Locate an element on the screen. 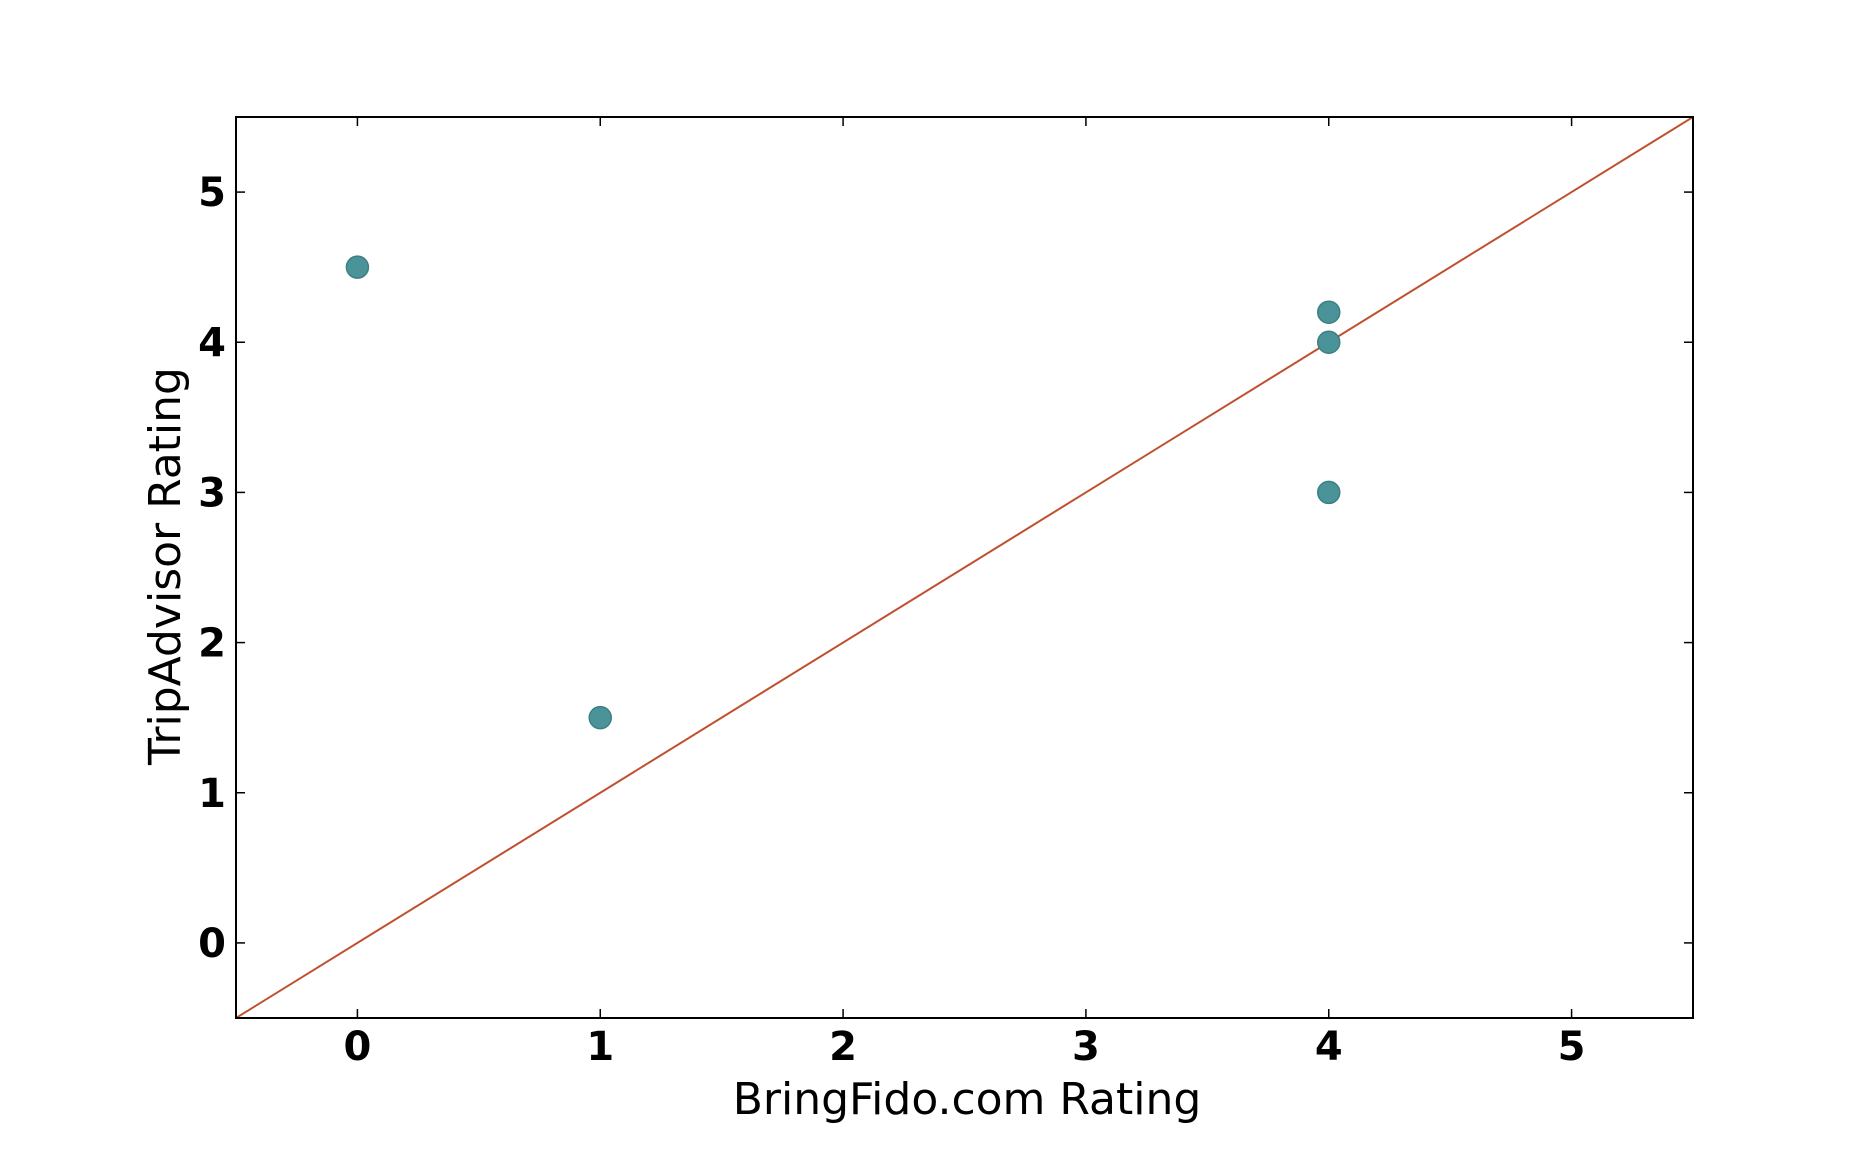  x-tick-label-0: 0 is located at coordinates (357, 1047).